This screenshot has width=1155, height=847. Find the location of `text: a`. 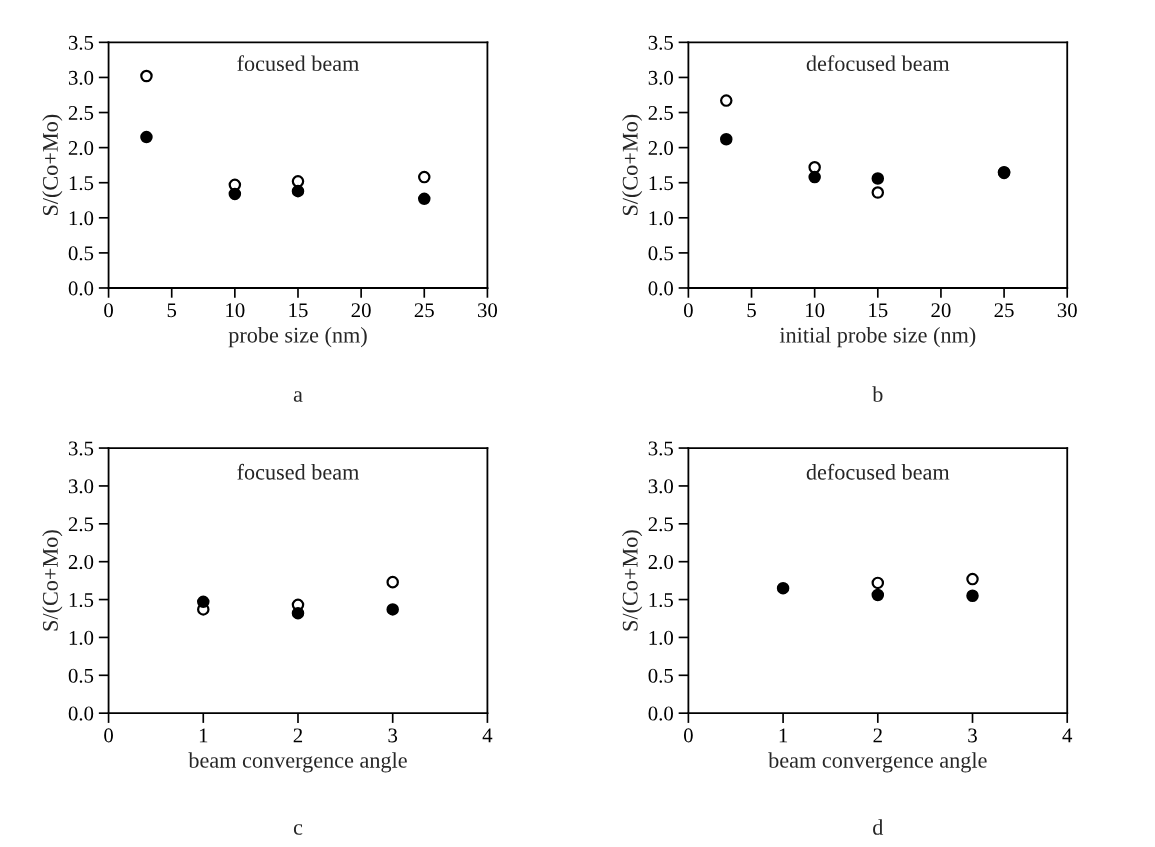

text: a is located at coordinates (298, 396).